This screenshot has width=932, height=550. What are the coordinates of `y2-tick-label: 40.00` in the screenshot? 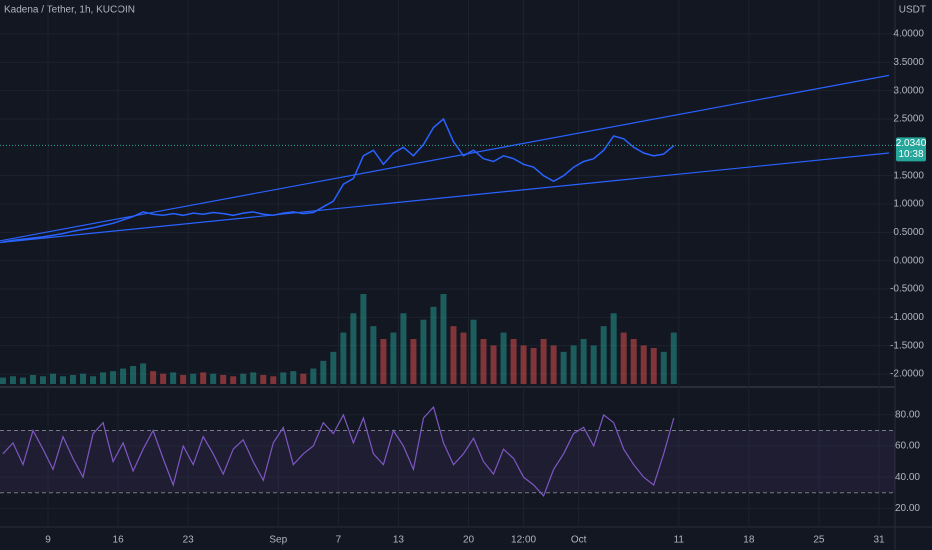 It's located at (907, 477).